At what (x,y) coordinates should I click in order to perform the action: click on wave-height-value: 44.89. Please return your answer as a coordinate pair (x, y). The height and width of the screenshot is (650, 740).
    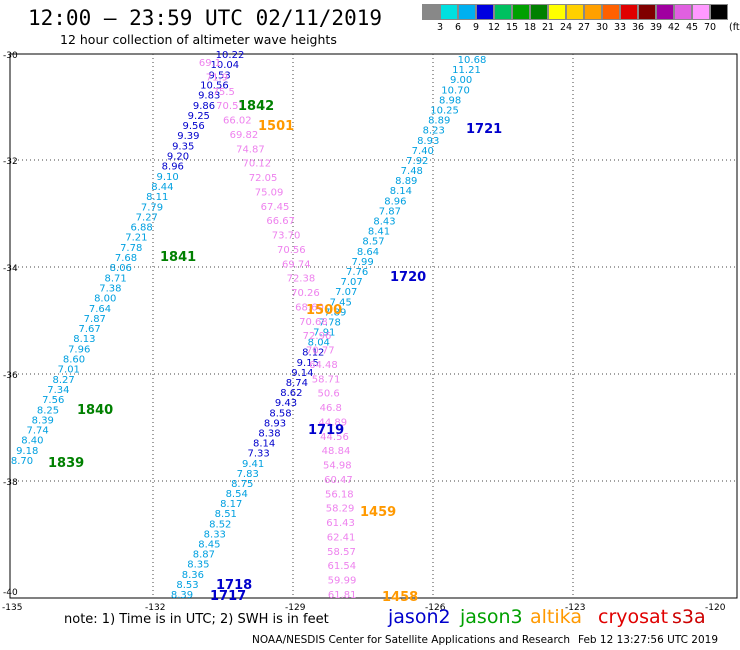
    Looking at the image, I should click on (332, 423).